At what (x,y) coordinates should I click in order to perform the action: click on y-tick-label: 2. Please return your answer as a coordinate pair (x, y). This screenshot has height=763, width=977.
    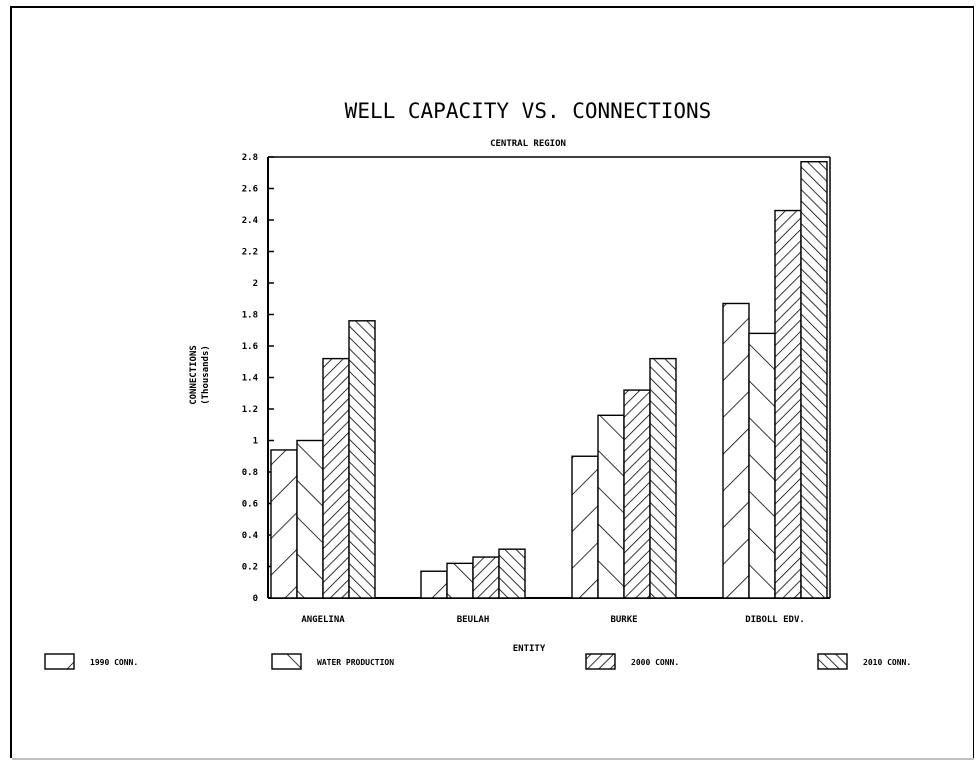
    Looking at the image, I should click on (255, 284).